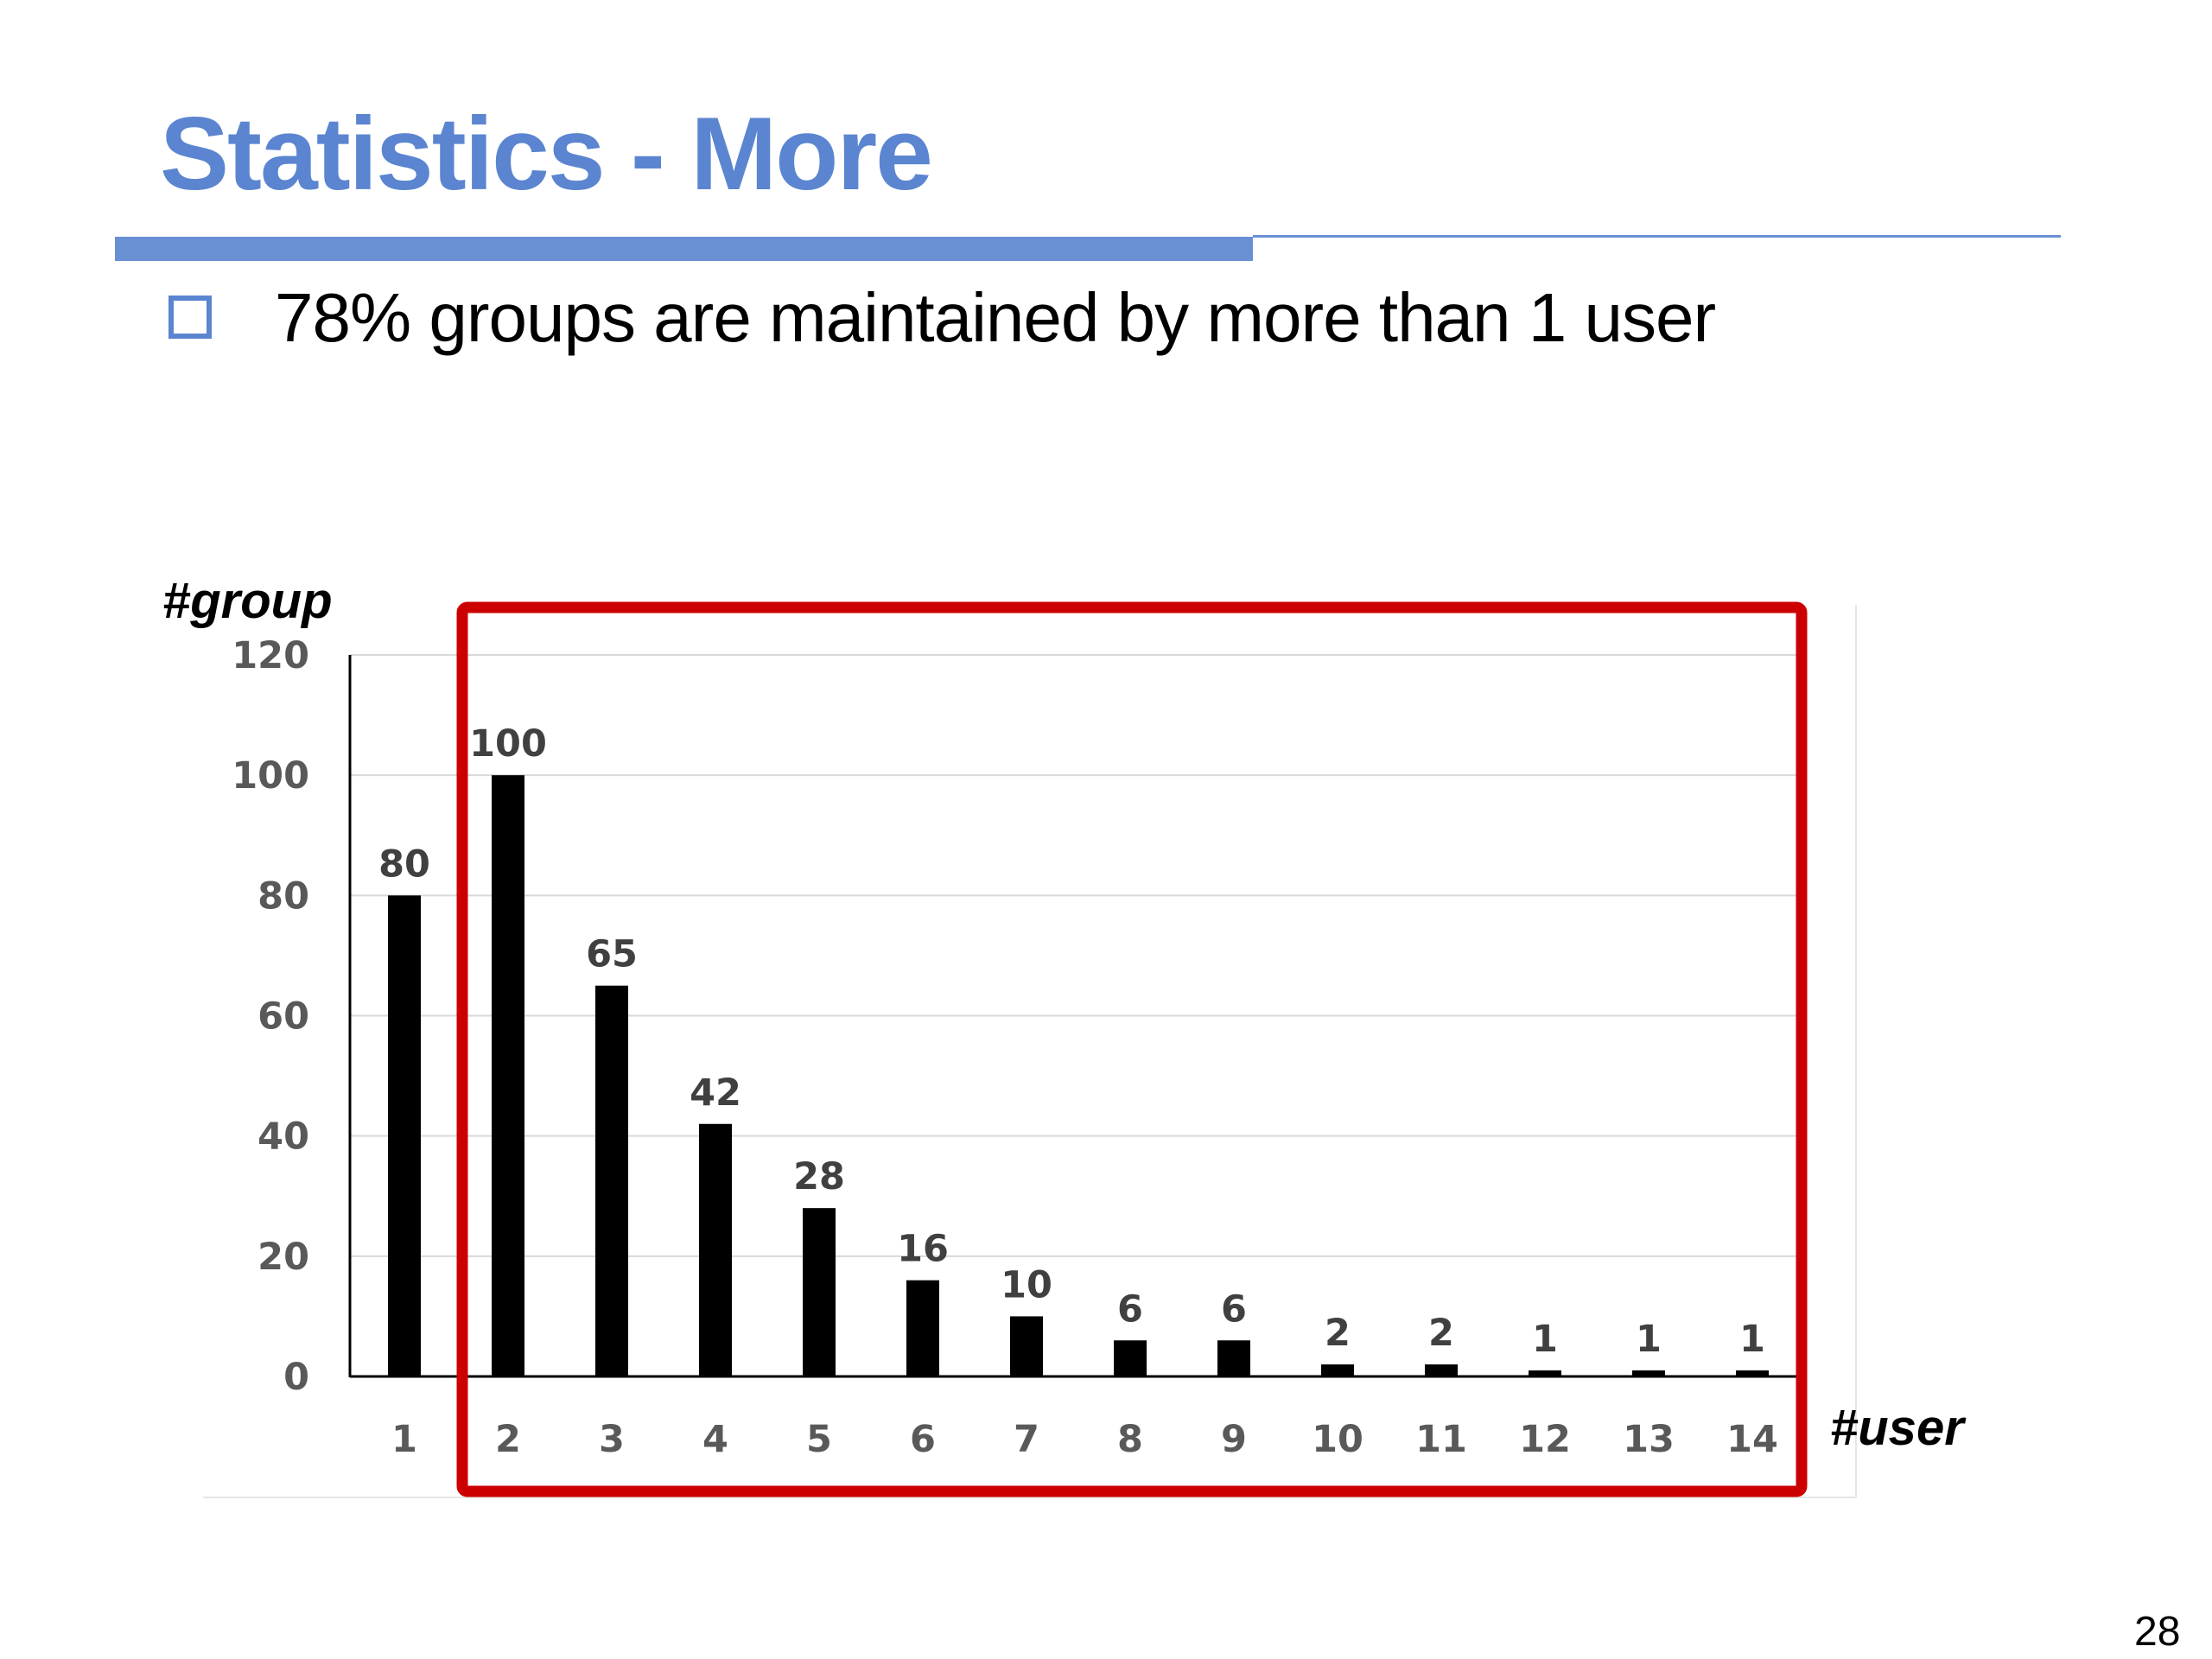 The width and height of the screenshot is (2212, 1659). Describe the element at coordinates (1234, 1439) in the screenshot. I see `x-tick-label: 9` at that location.